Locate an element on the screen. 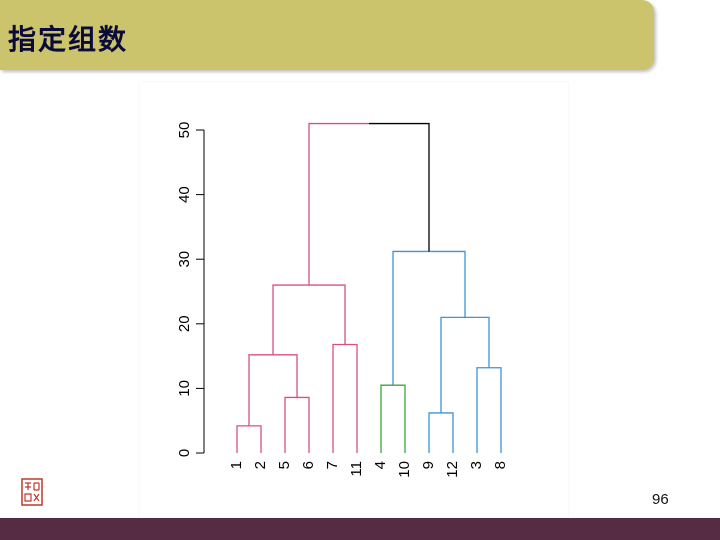 This screenshot has height=540, width=720. bottom-bar is located at coordinates (360, 529).